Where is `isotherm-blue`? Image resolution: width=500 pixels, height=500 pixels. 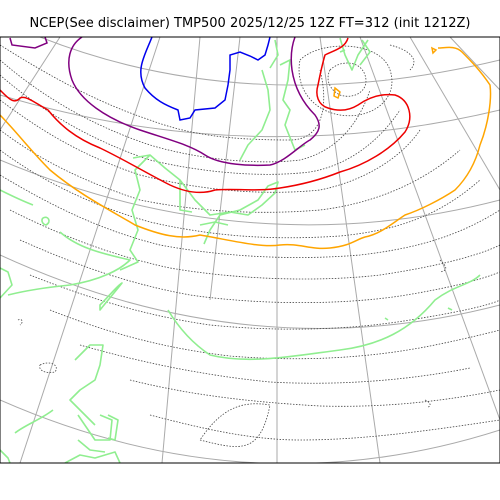 isotherm-blue is located at coordinates (205, 79).